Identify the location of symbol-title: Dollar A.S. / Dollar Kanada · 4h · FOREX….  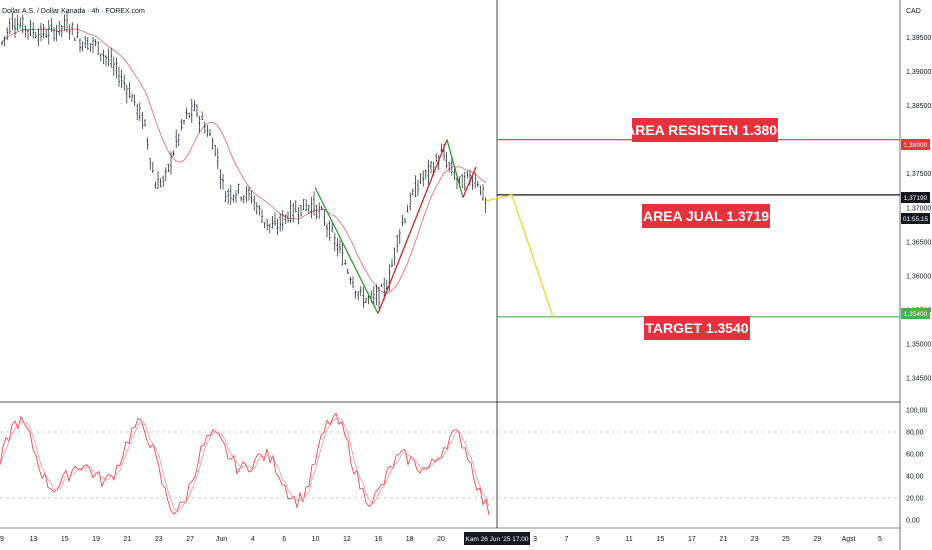
(73, 11).